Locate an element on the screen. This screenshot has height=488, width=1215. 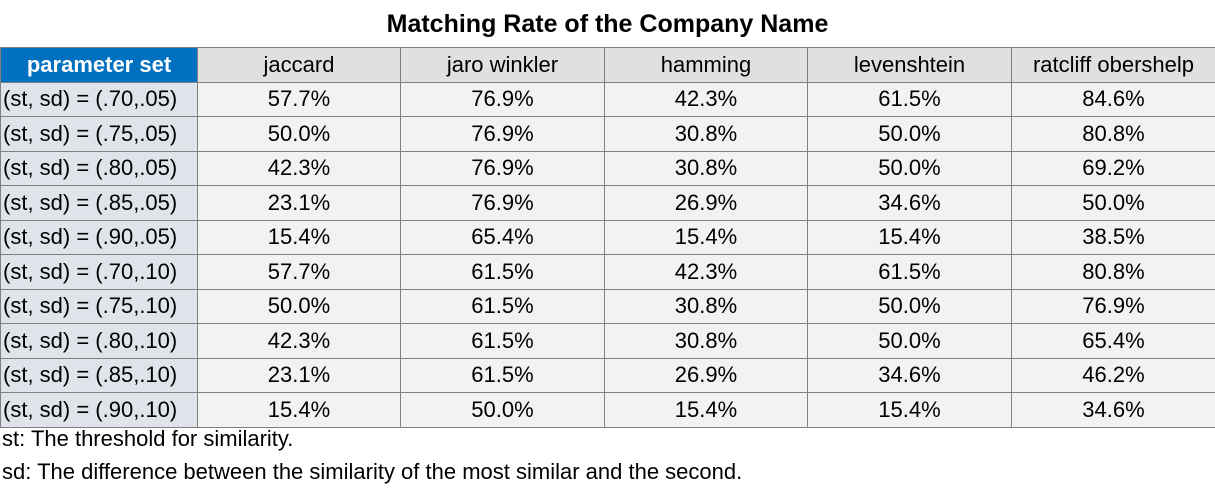
row-label: (st, sd) = (.80,.05) is located at coordinates (99, 168).